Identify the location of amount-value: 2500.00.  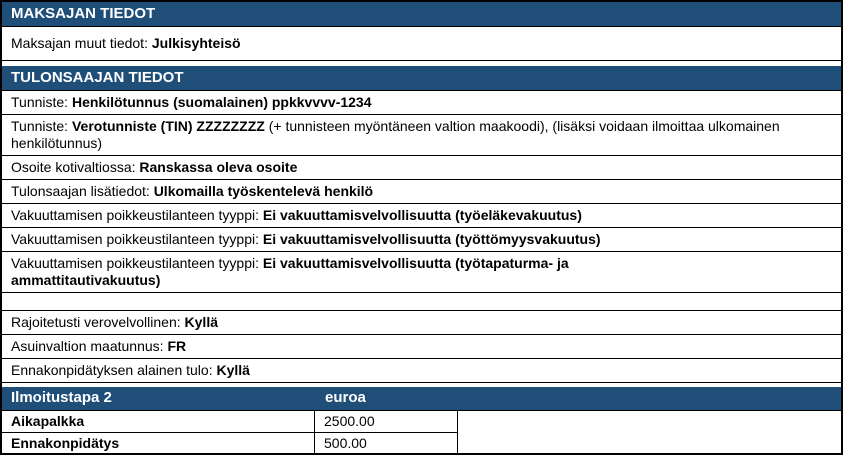
(349, 421).